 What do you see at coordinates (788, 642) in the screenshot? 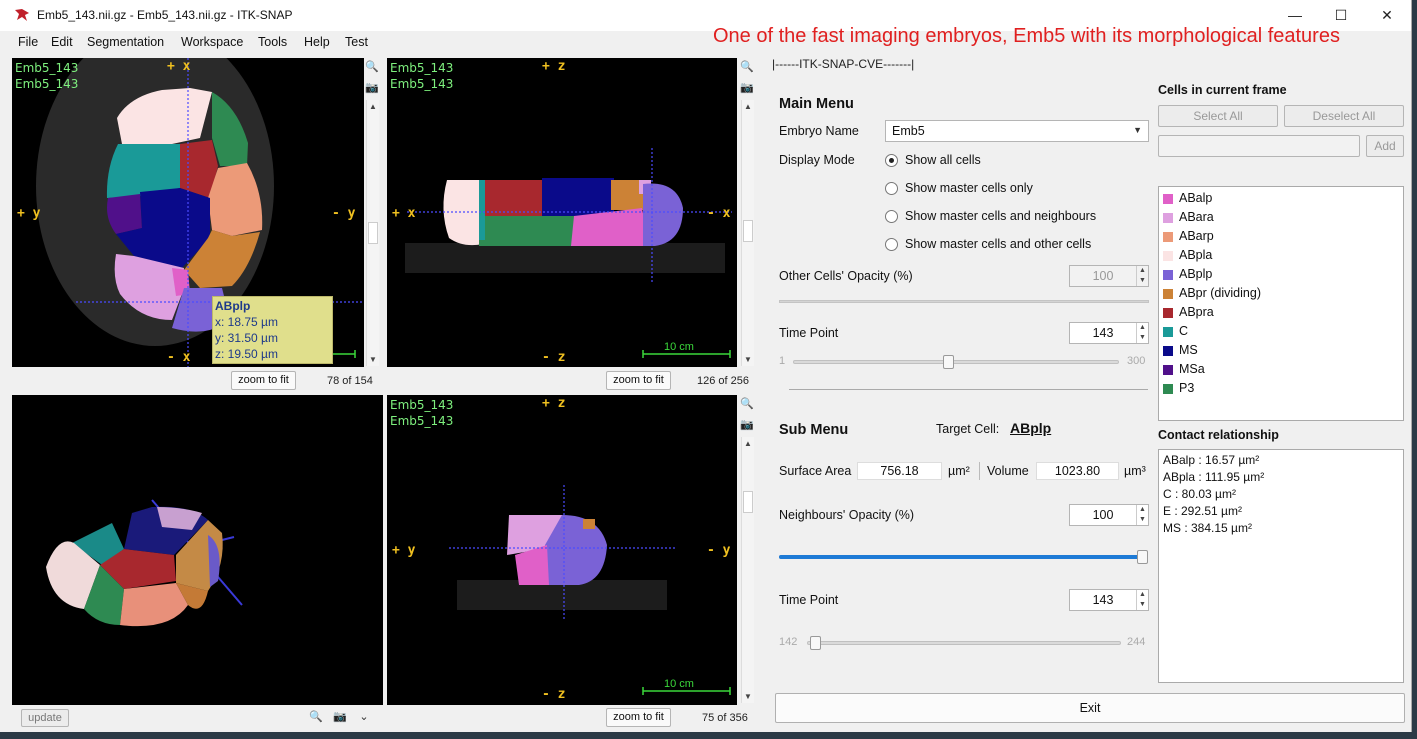
I see `sub-time-min: 142` at bounding box center [788, 642].